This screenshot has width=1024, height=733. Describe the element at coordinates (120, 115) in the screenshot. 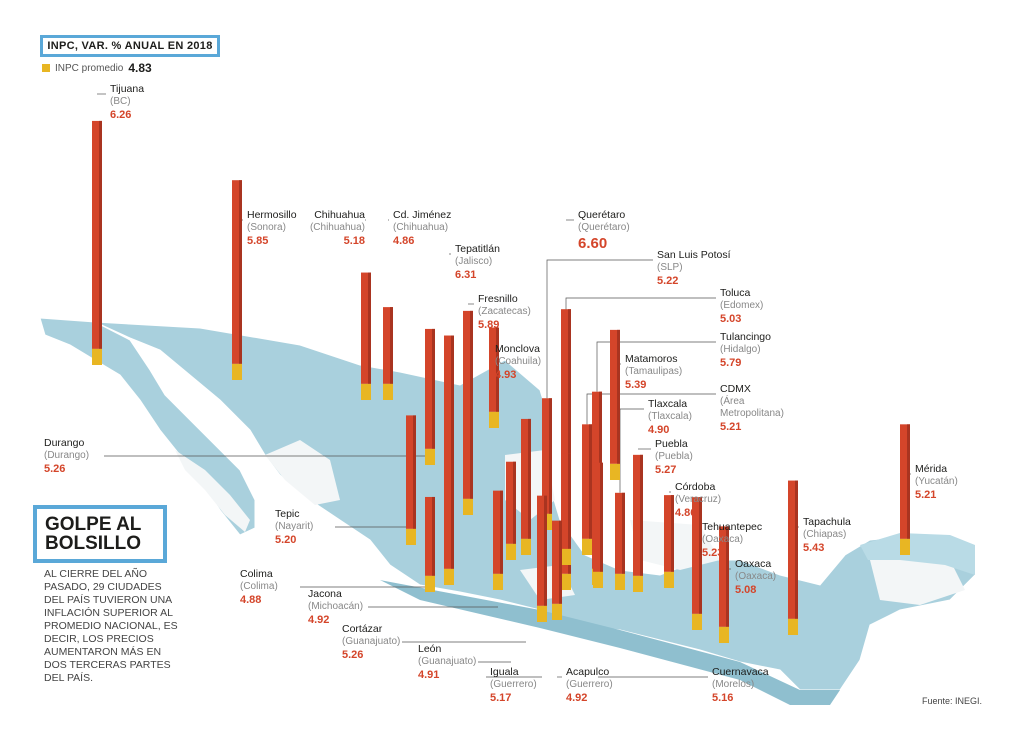

I see `city-value-tijuana: 6.26` at that location.